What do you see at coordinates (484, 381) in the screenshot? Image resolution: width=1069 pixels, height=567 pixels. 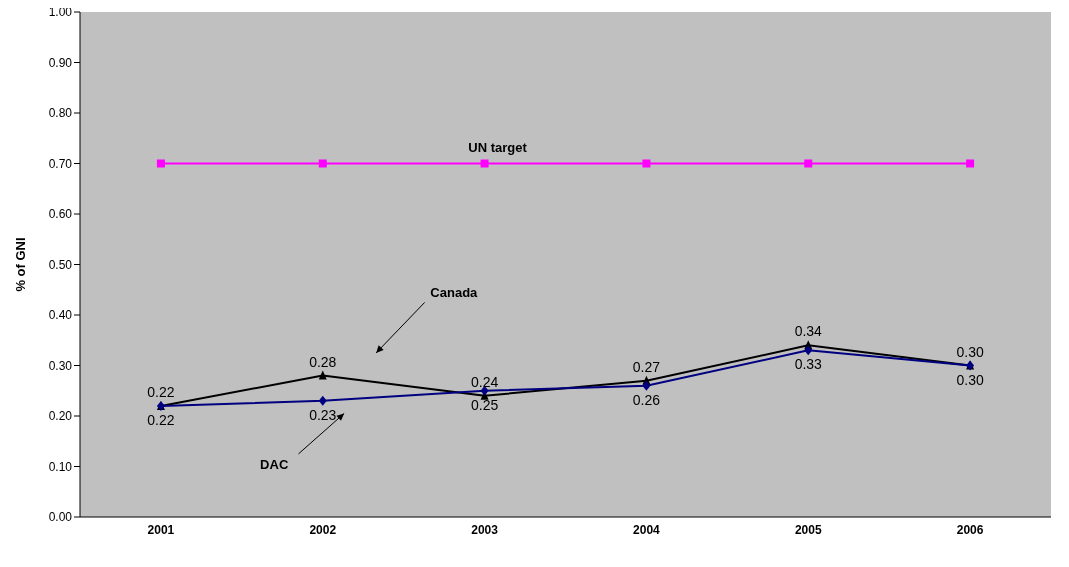 I see `data-label: 0.24` at bounding box center [484, 381].